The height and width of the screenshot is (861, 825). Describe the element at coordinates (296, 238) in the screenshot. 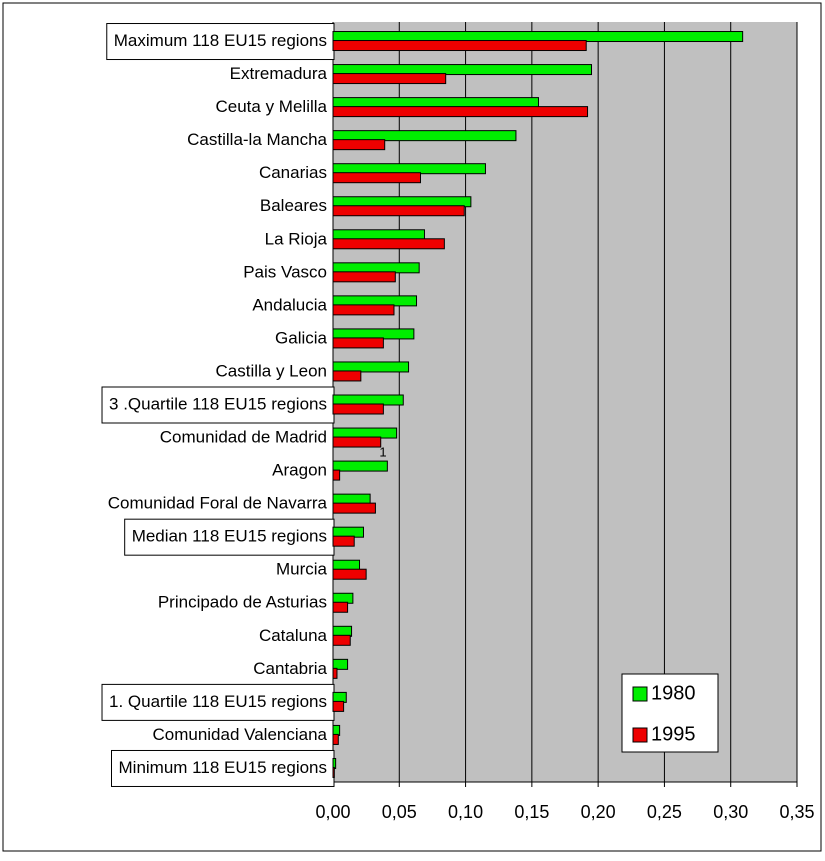

I see `y-tick-label: La Rioja` at that location.